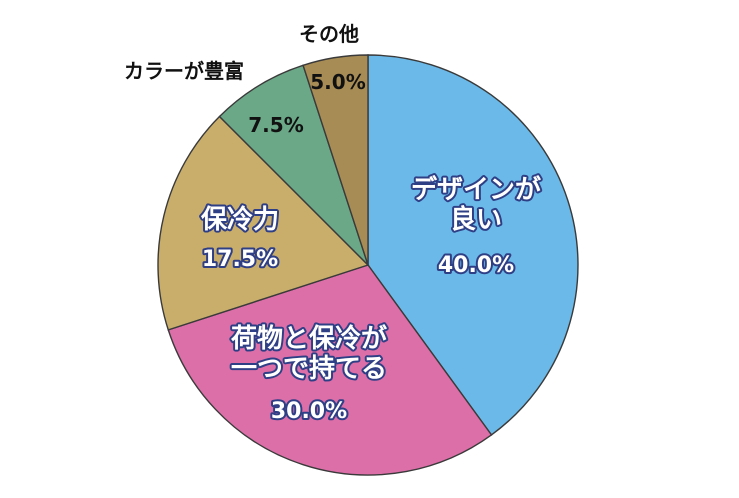 The image size is (739, 498). What do you see at coordinates (476, 204) in the screenshot?
I see `slice-label: デザインが良い` at bounding box center [476, 204].